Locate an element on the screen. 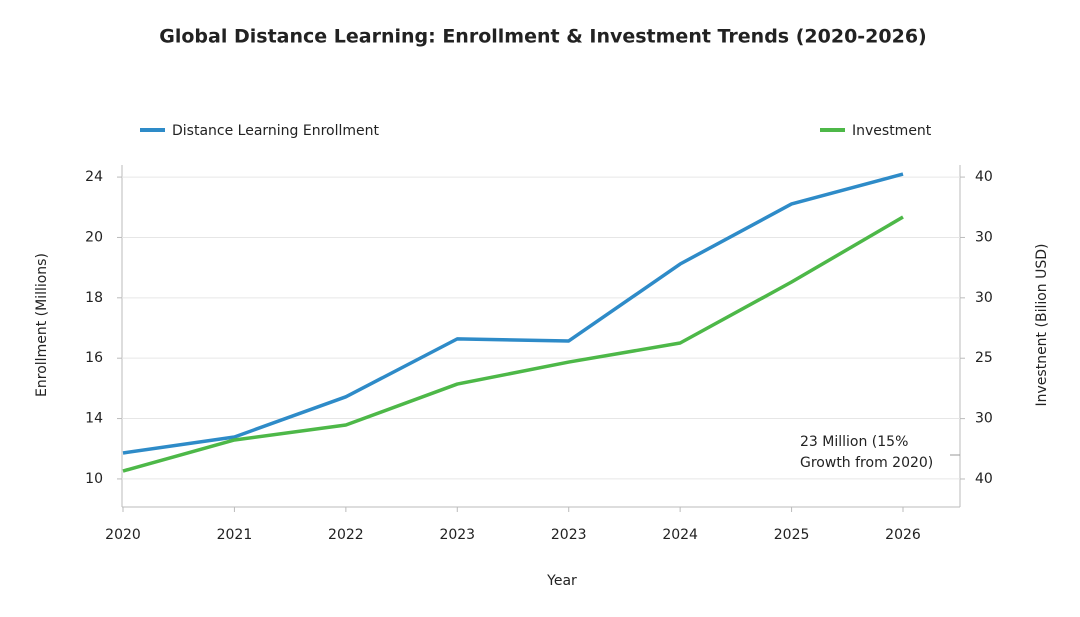 This screenshot has height=617, width=1080. x-tick-label: 2020 is located at coordinates (123, 535).